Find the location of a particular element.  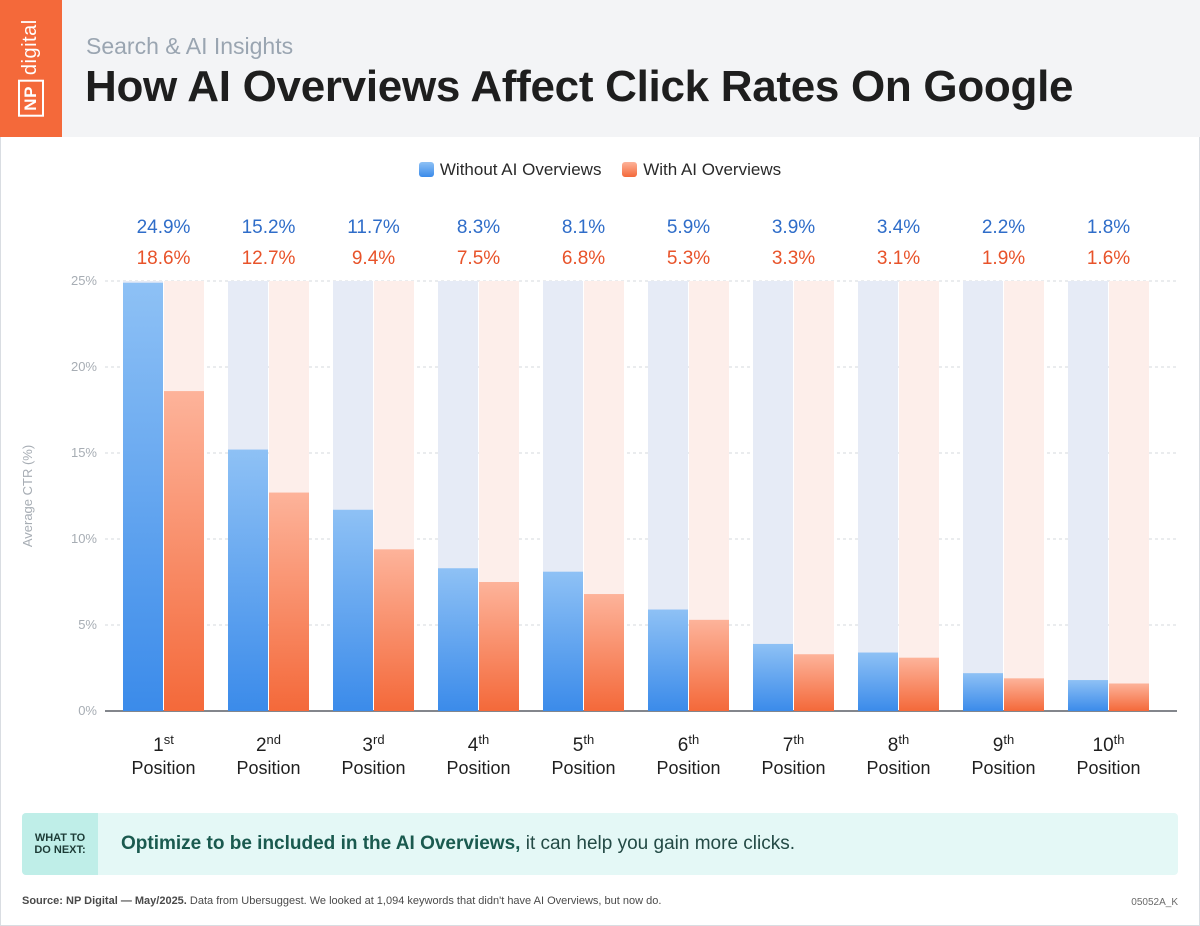

callout-rest: it can help you gain more clicks. is located at coordinates (658, 843).